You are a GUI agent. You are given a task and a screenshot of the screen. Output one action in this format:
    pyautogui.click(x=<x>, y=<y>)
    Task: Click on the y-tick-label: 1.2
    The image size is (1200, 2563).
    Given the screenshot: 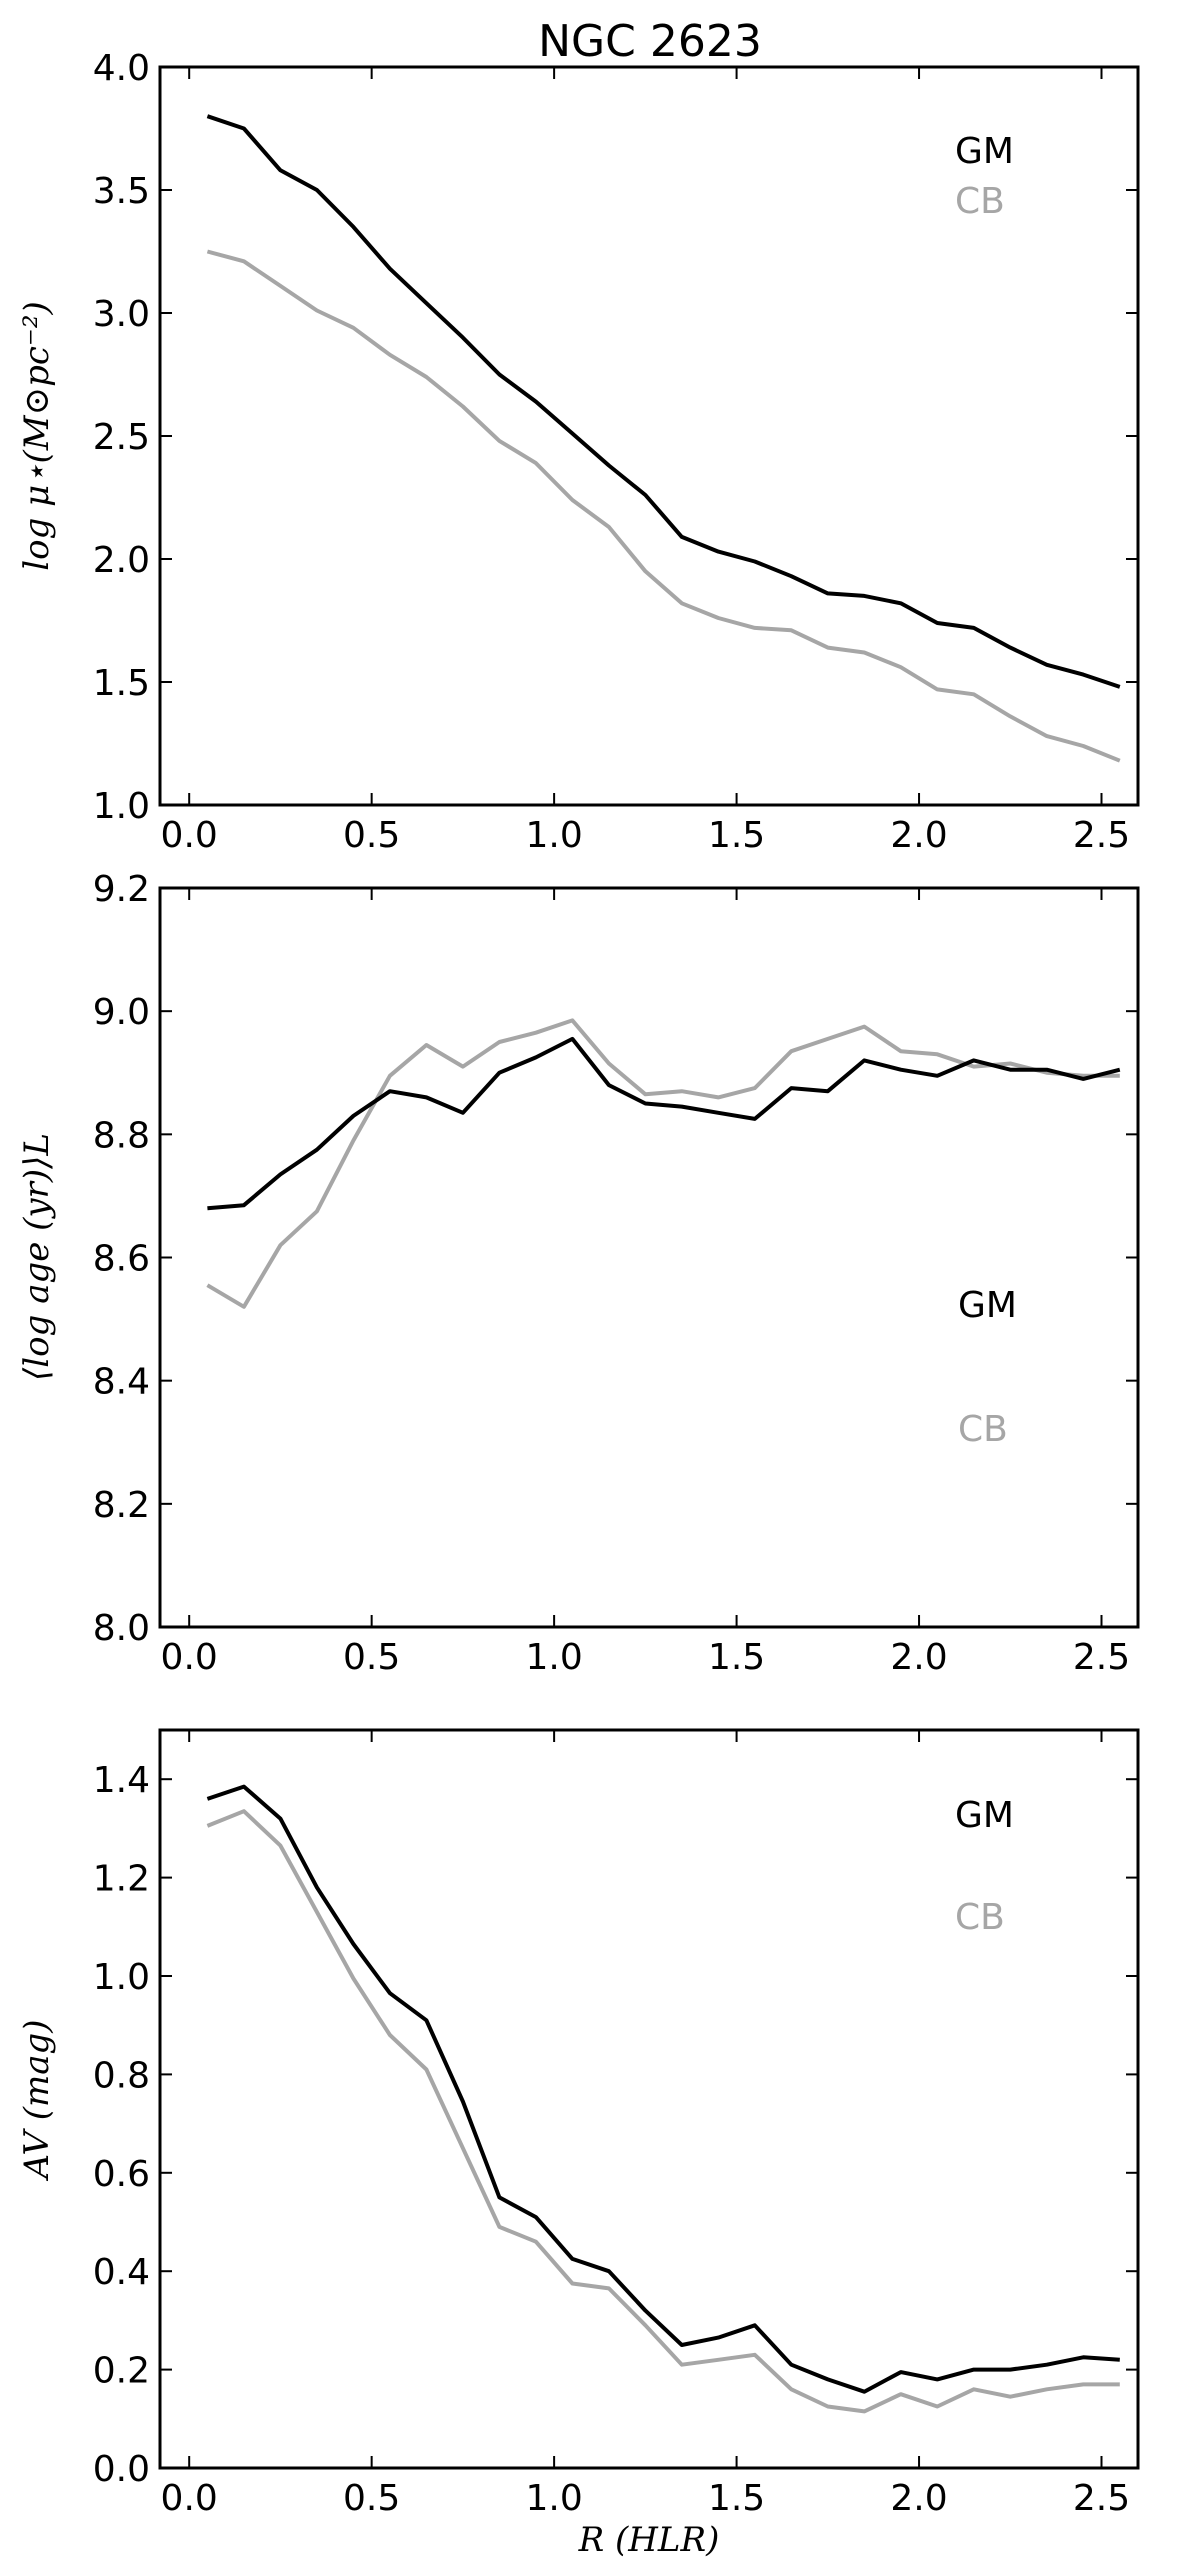 What is the action you would take?
    pyautogui.click(x=121, y=1879)
    